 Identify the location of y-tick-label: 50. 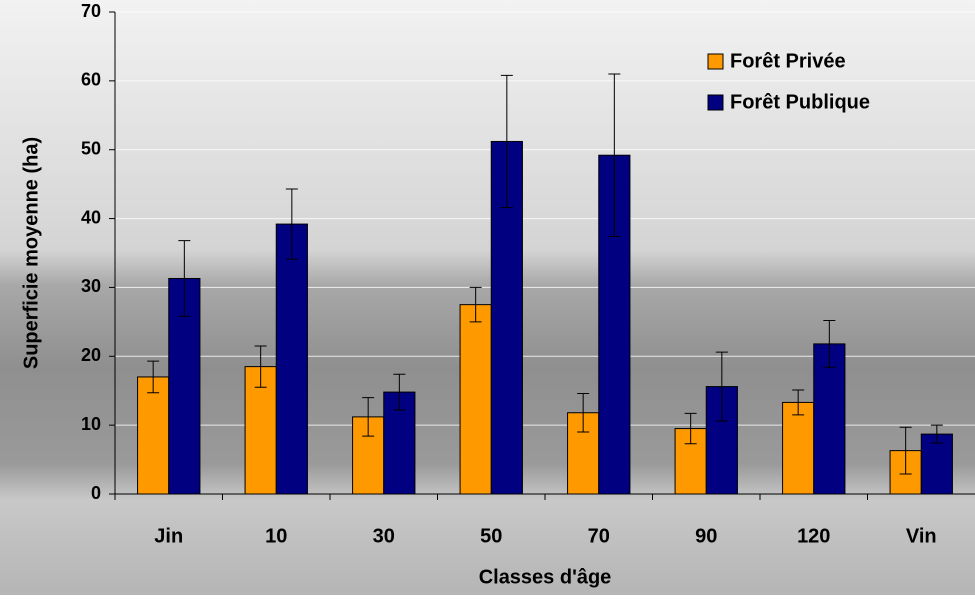
(91, 148).